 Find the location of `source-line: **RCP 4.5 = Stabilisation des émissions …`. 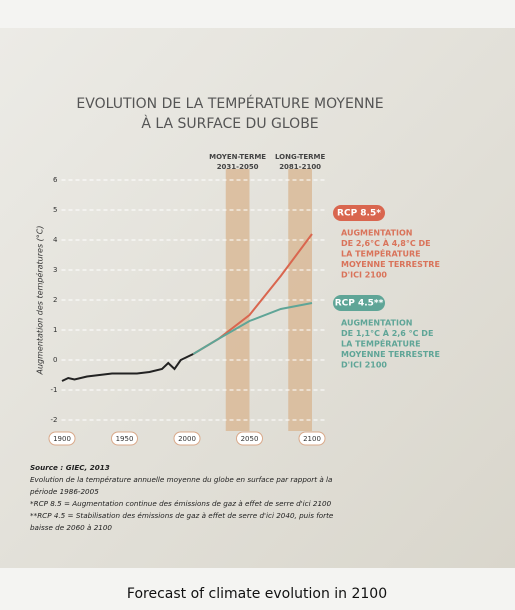

source-line: **RCP 4.5 = Stabilisation des émissions … is located at coordinates (182, 515).